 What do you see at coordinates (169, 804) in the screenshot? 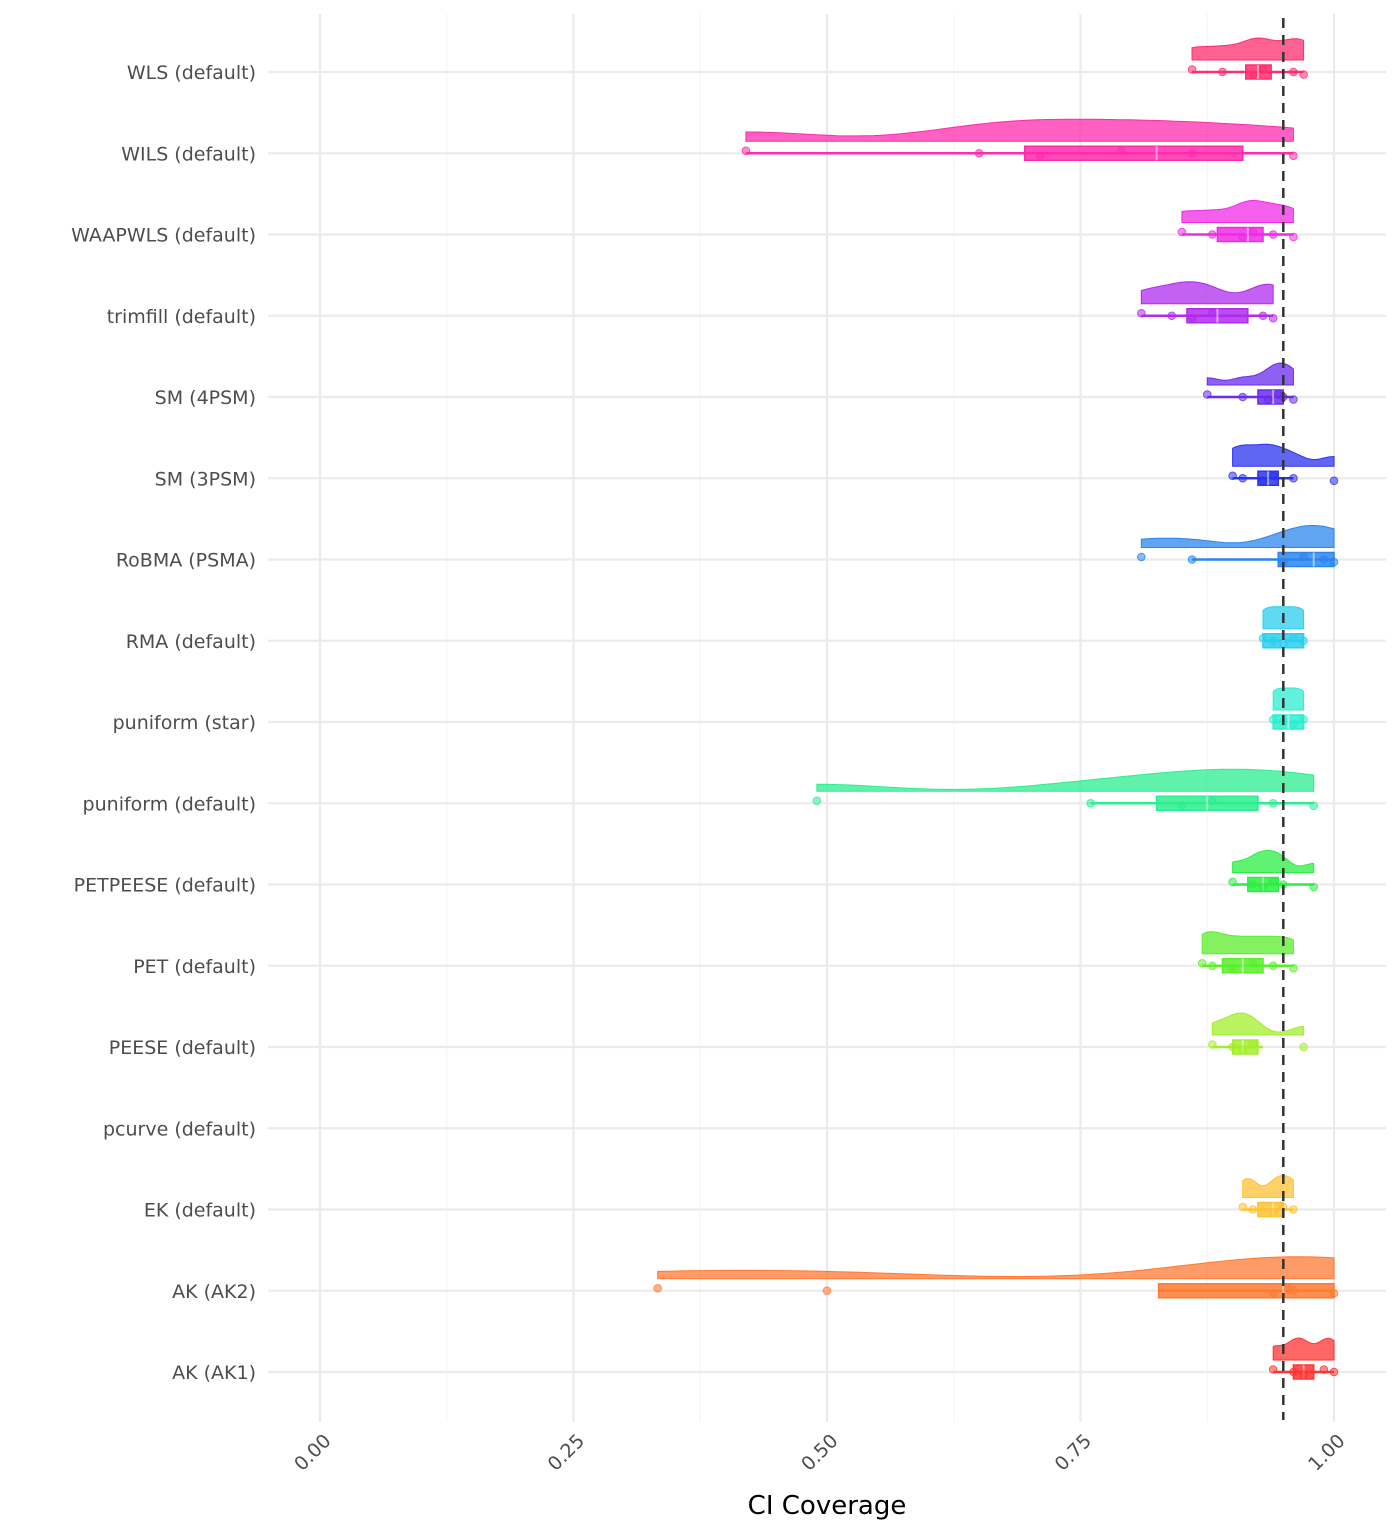
I see `y-axis-label: puniform (default)` at bounding box center [169, 804].